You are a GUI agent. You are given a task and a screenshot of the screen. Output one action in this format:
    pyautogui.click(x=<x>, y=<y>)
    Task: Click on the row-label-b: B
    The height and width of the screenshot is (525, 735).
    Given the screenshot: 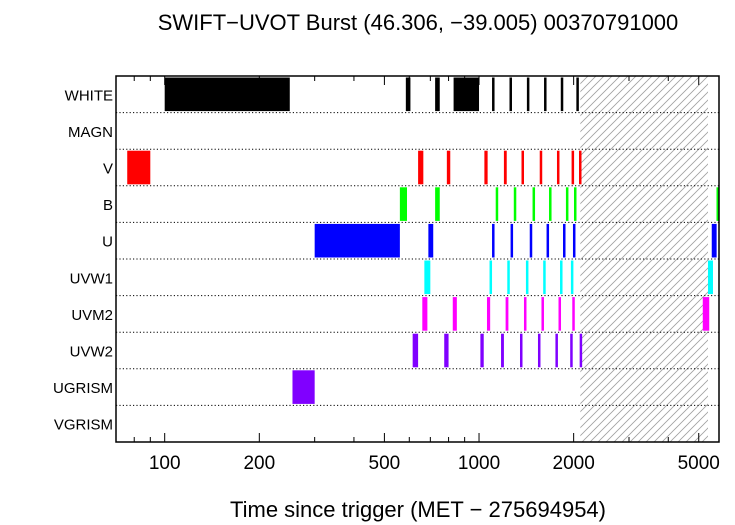 What is the action you would take?
    pyautogui.click(x=108, y=205)
    